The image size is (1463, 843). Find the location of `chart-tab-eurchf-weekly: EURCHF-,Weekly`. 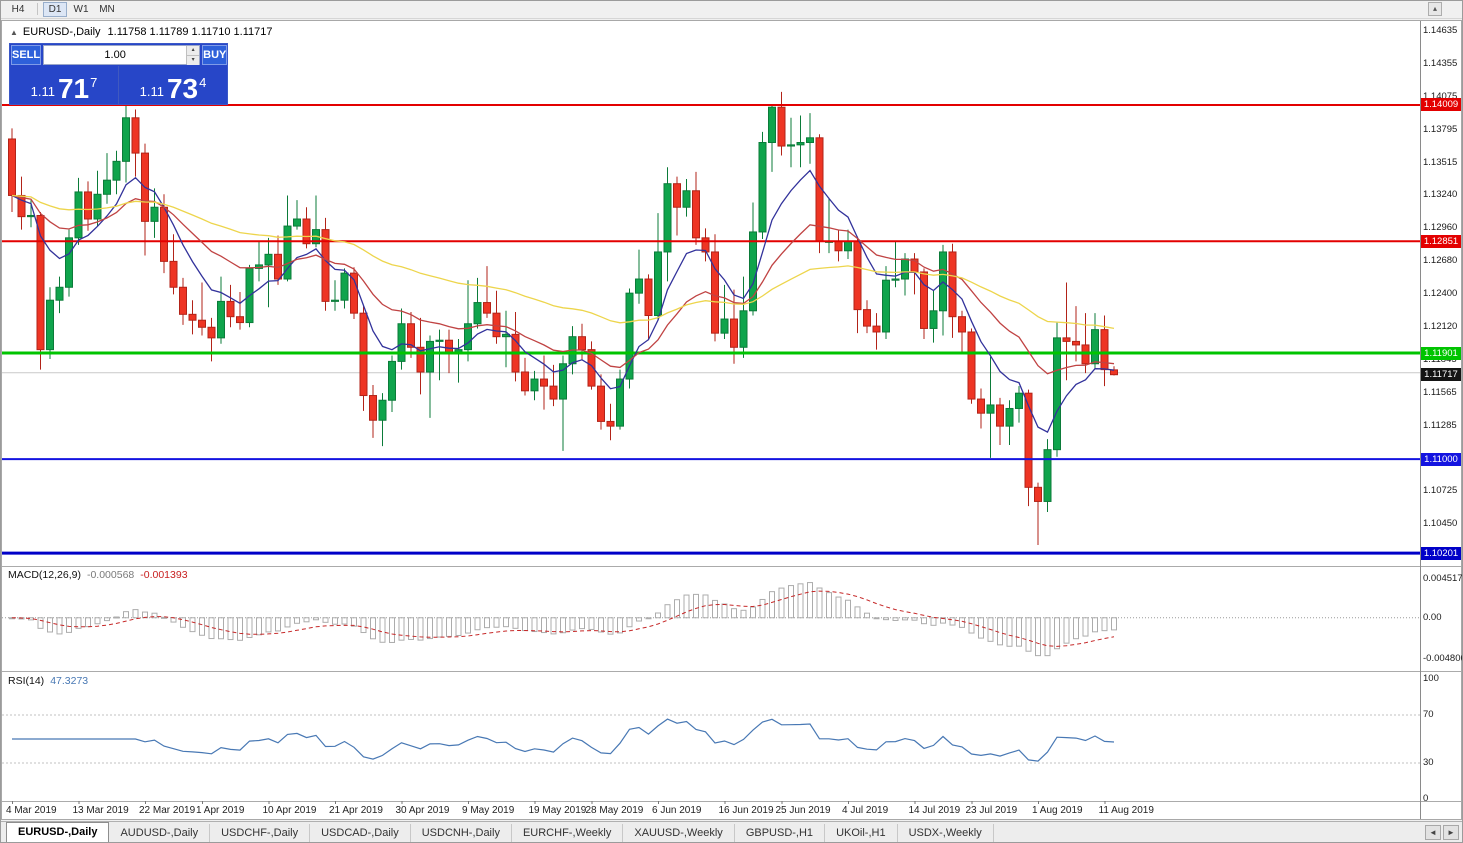

chart-tab-eurchf-weekly: EURCHF-,Weekly is located at coordinates (568, 833).